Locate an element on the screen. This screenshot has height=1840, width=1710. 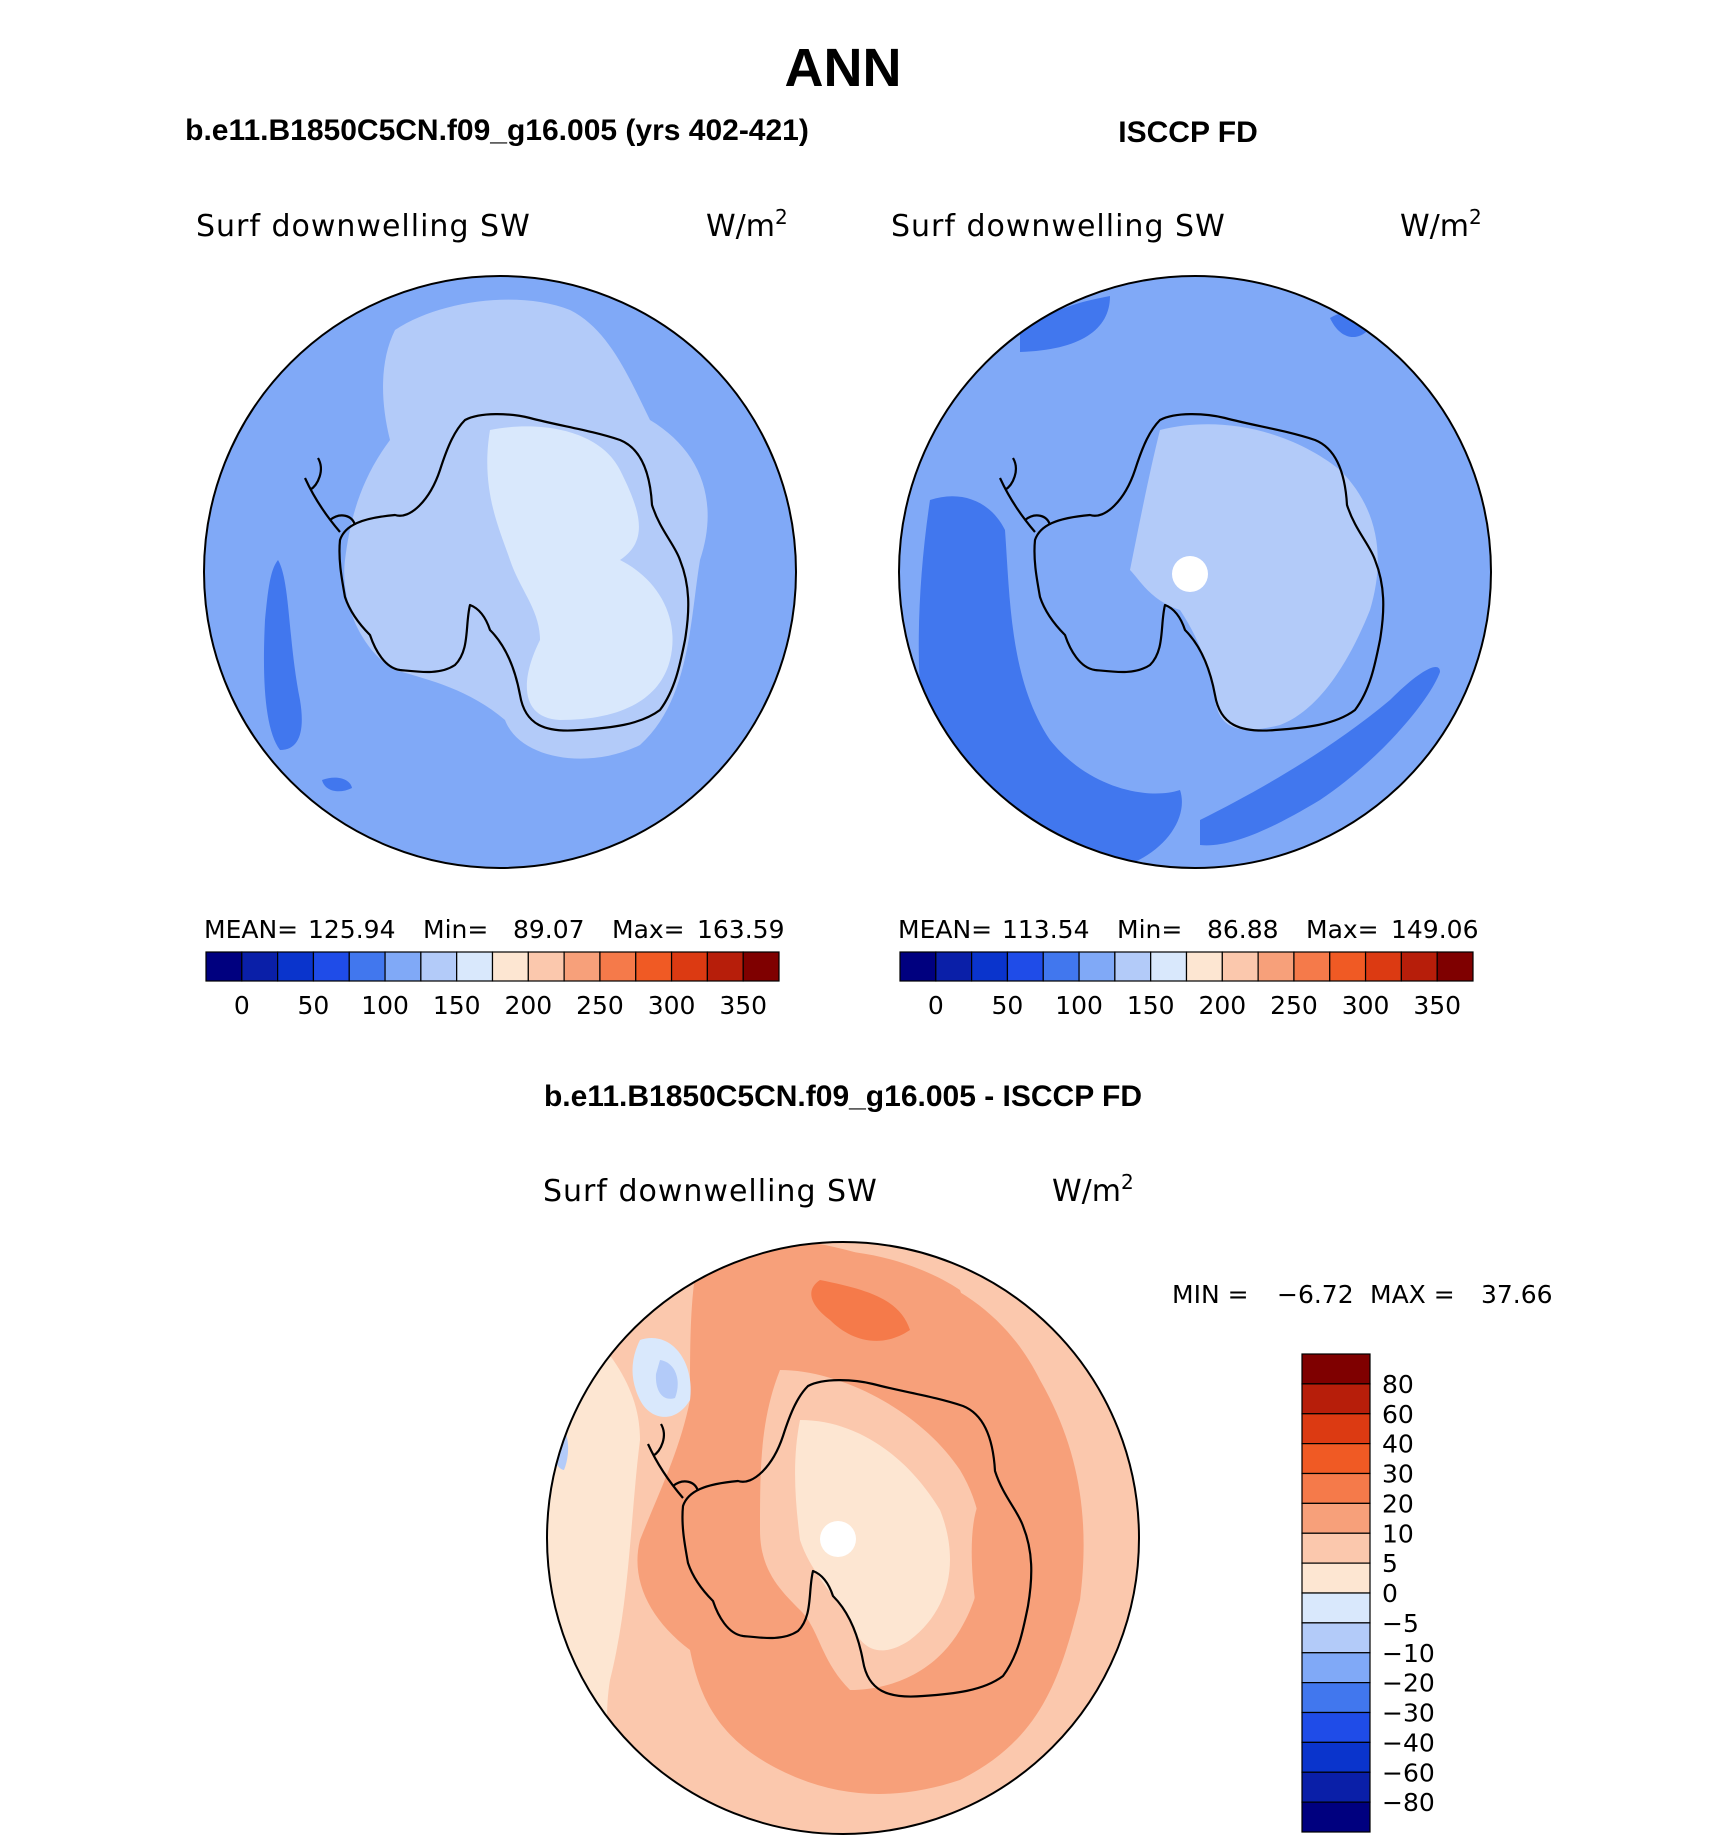
contour-obs-75a is located at coordinates (1050, 682).